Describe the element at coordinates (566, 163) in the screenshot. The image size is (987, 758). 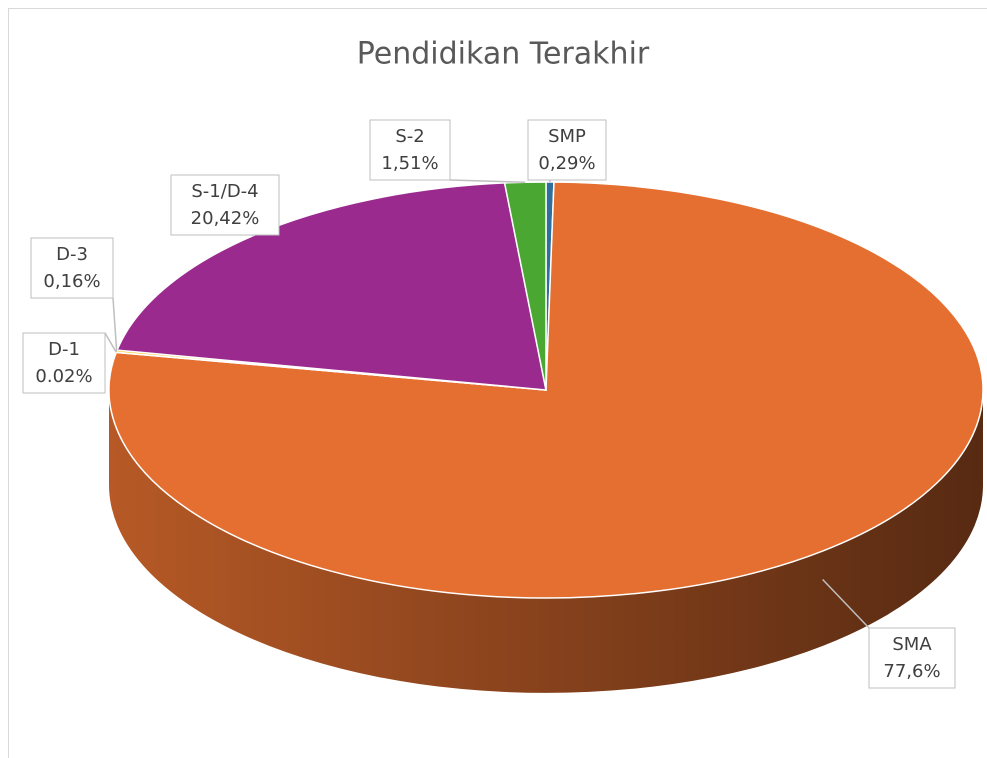
I see `data-label: 0,29%` at that location.